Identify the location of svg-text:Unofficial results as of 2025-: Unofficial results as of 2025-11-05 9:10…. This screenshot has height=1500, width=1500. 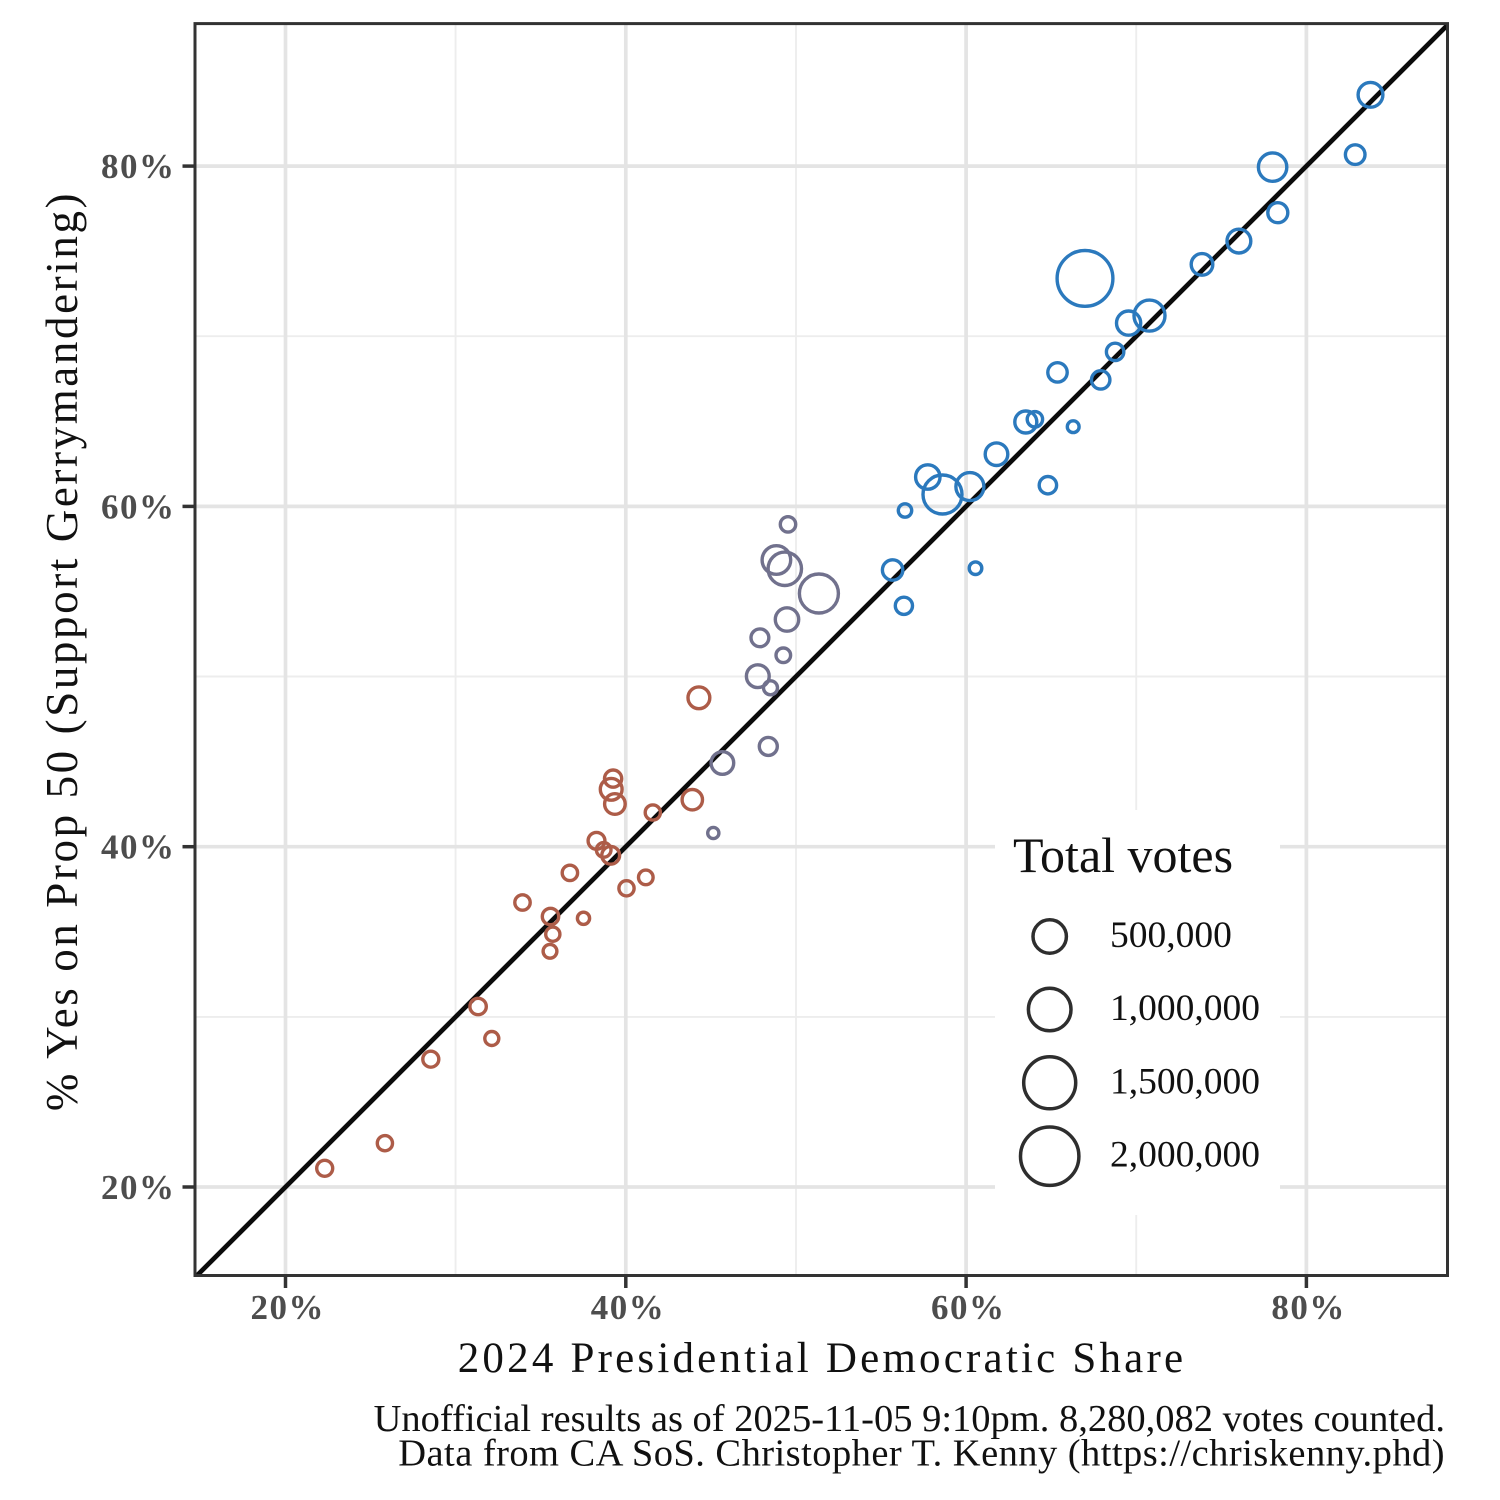
(909, 1419).